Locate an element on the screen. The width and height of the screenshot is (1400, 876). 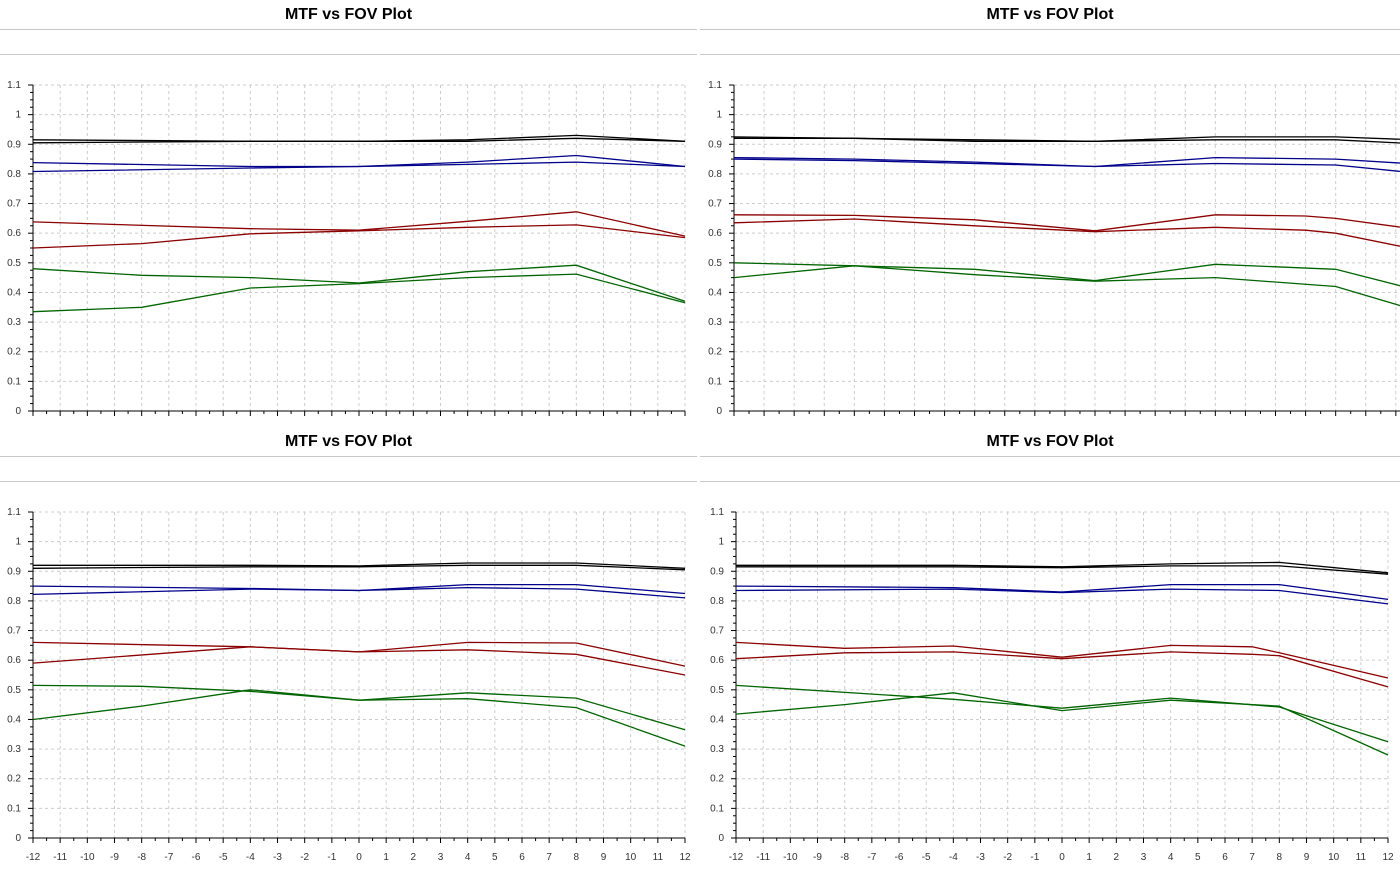
y-tick-label: 0.3 is located at coordinates (717, 749).